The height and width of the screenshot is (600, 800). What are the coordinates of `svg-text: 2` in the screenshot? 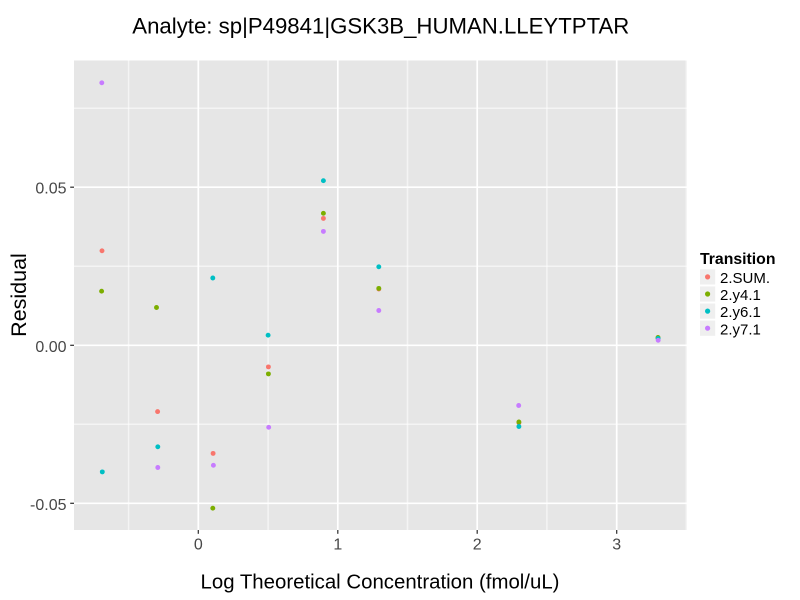 It's located at (477, 544).